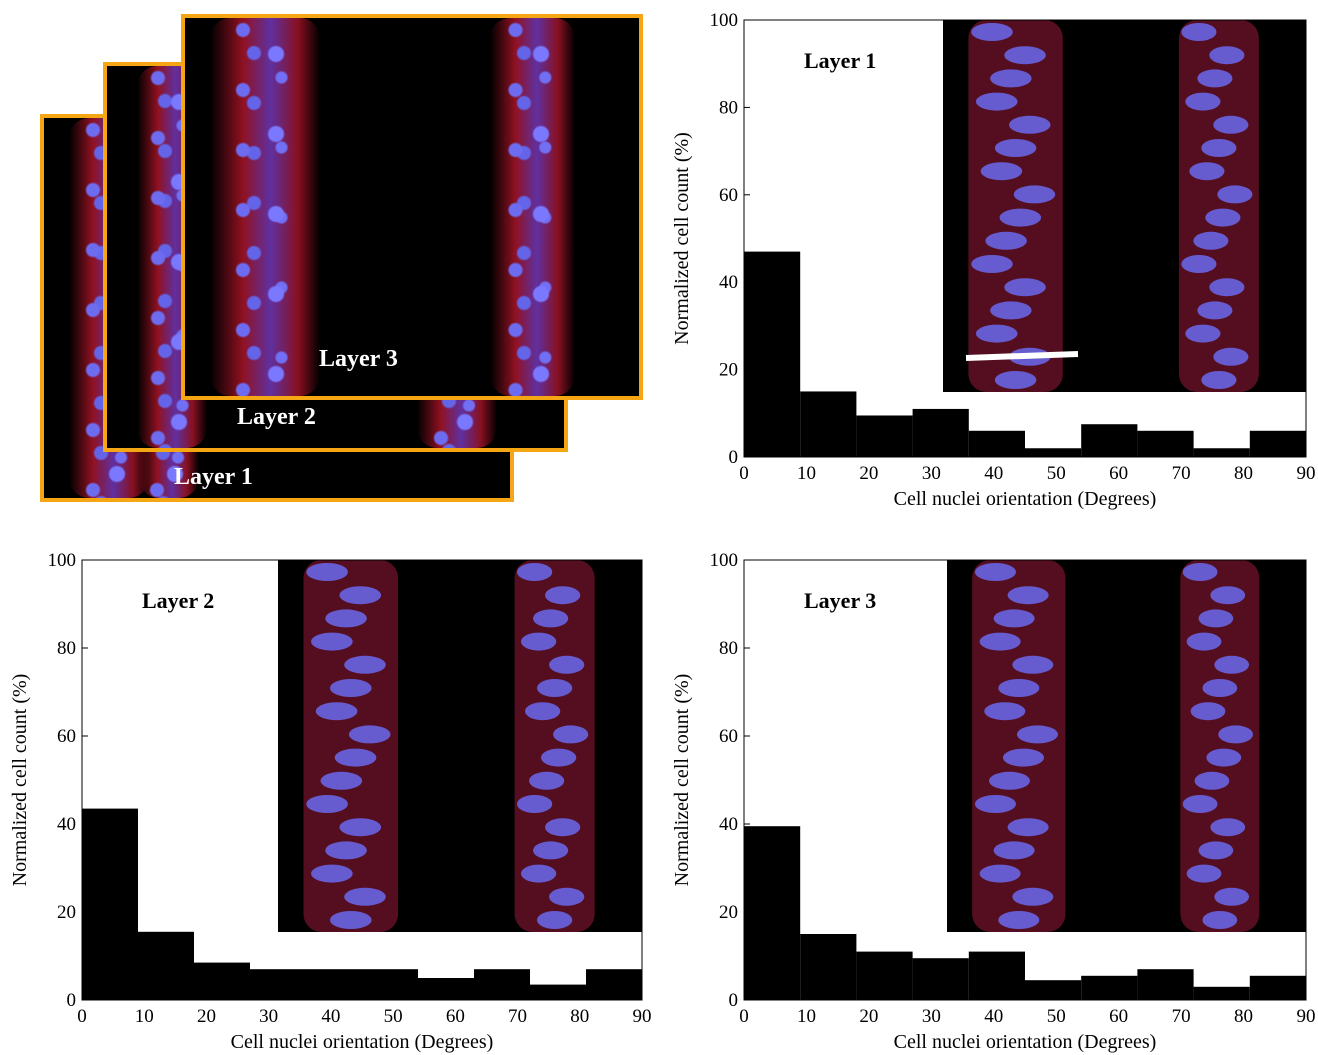 This screenshot has height=1055, width=1318. What do you see at coordinates (1022, 356) in the screenshot?
I see `scale-bar` at bounding box center [1022, 356].